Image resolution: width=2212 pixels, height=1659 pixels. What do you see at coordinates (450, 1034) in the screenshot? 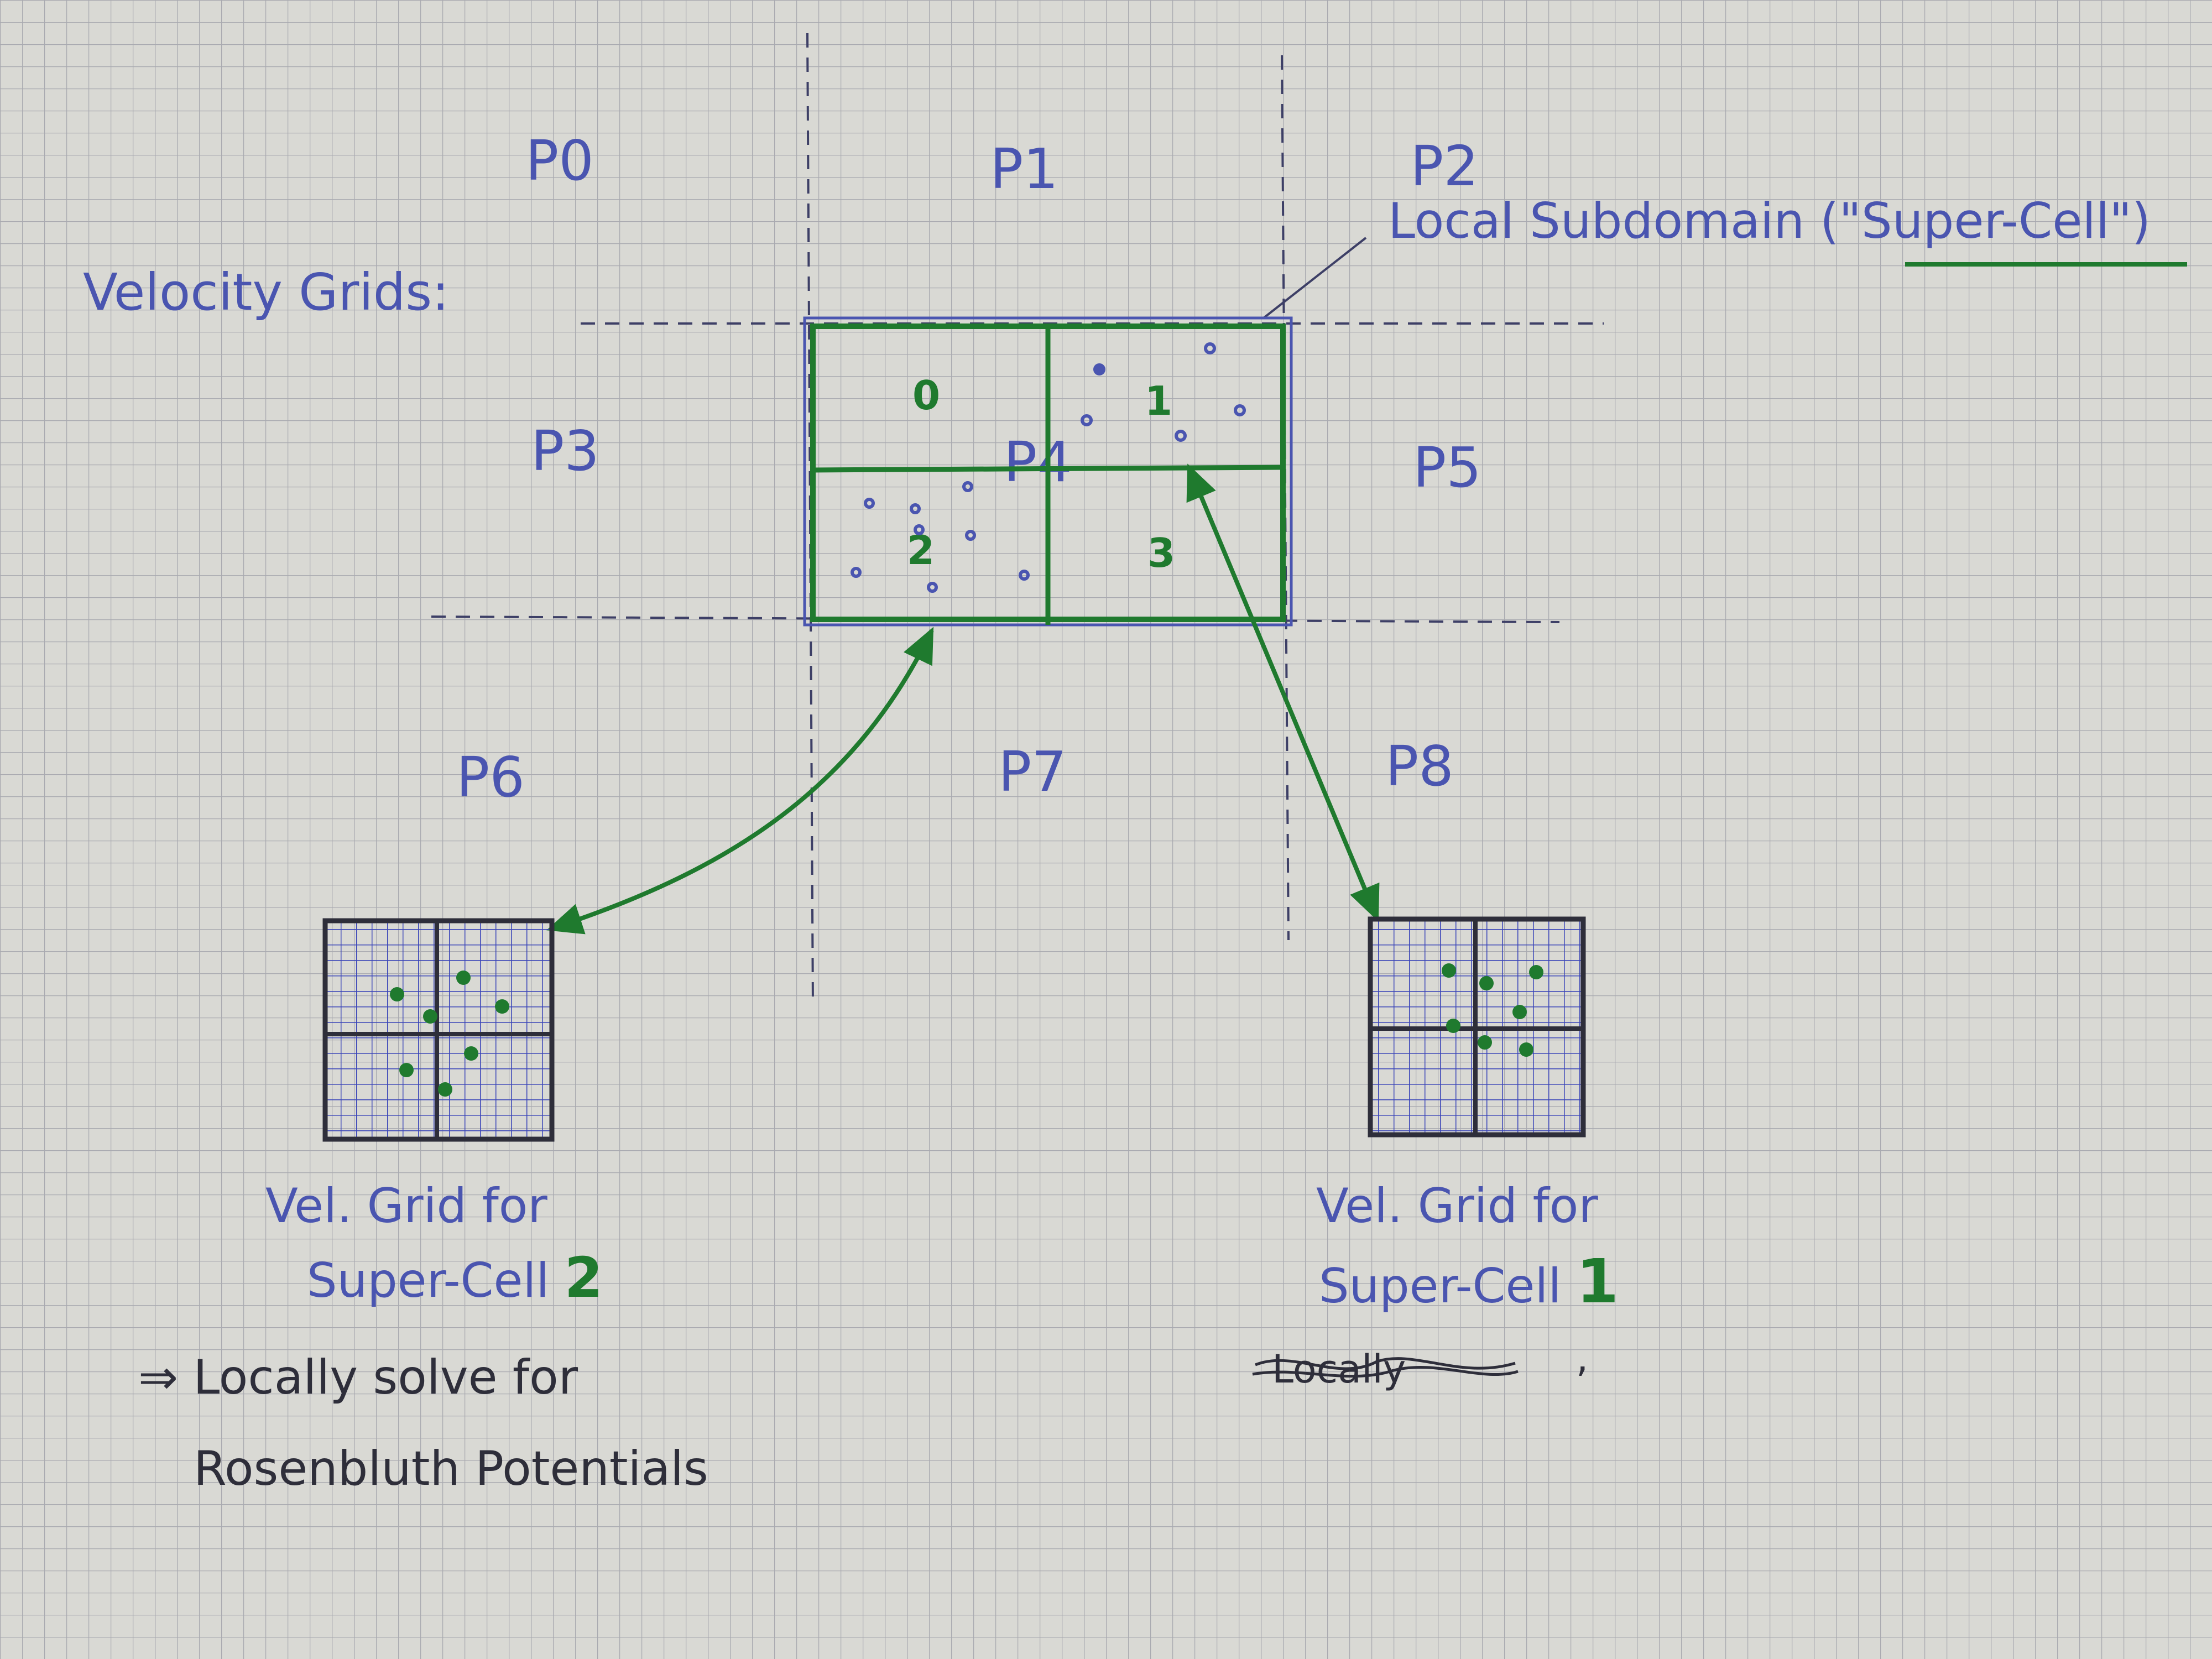
I see `velocity-grid-left-particles` at bounding box center [450, 1034].